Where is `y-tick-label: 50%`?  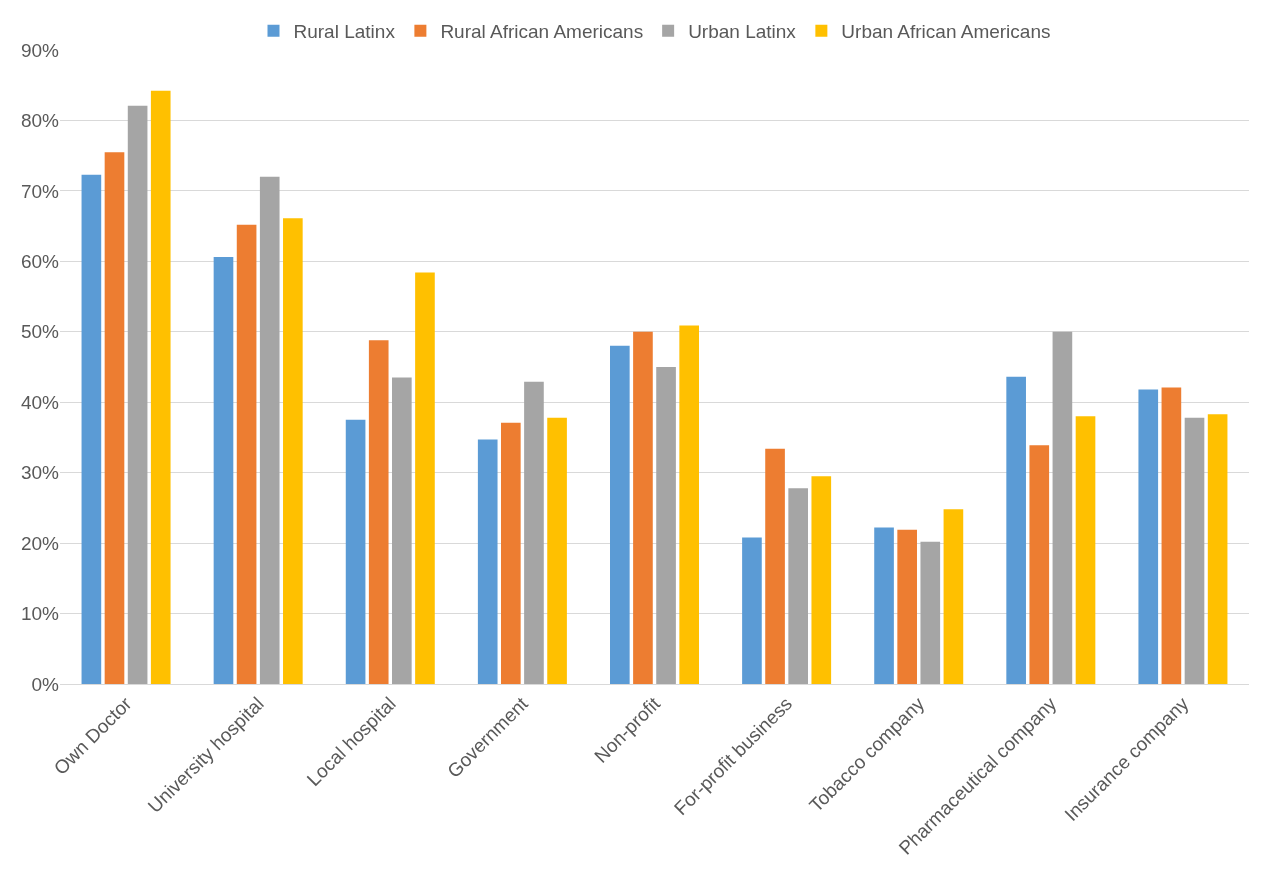 y-tick-label: 50% is located at coordinates (40, 332).